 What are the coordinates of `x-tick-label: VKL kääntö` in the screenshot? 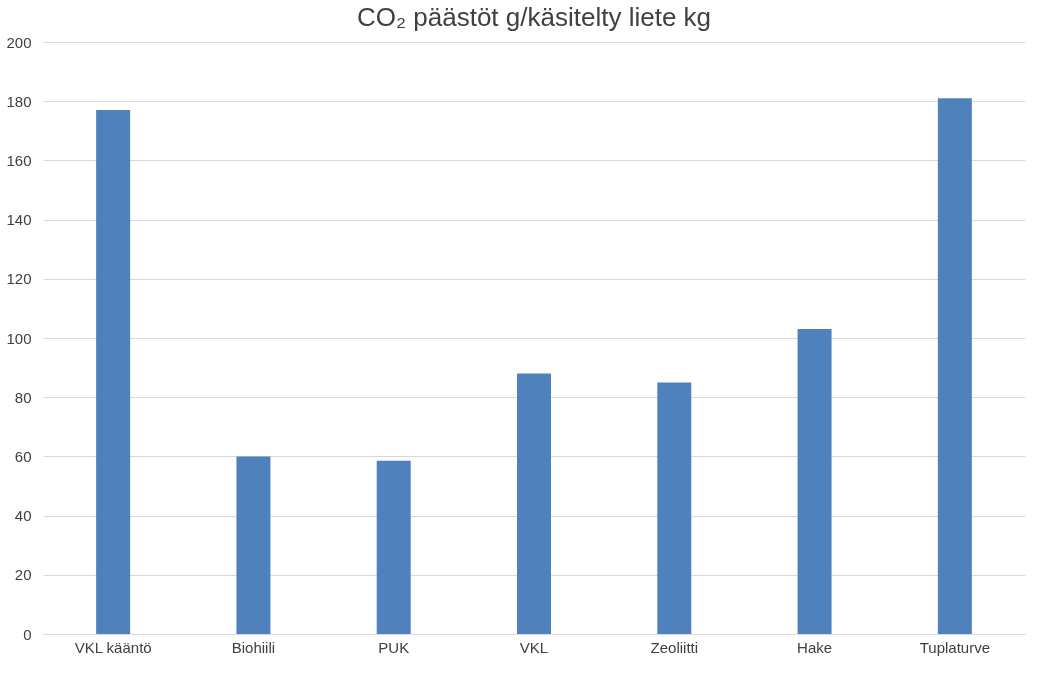 It's located at (113, 647).